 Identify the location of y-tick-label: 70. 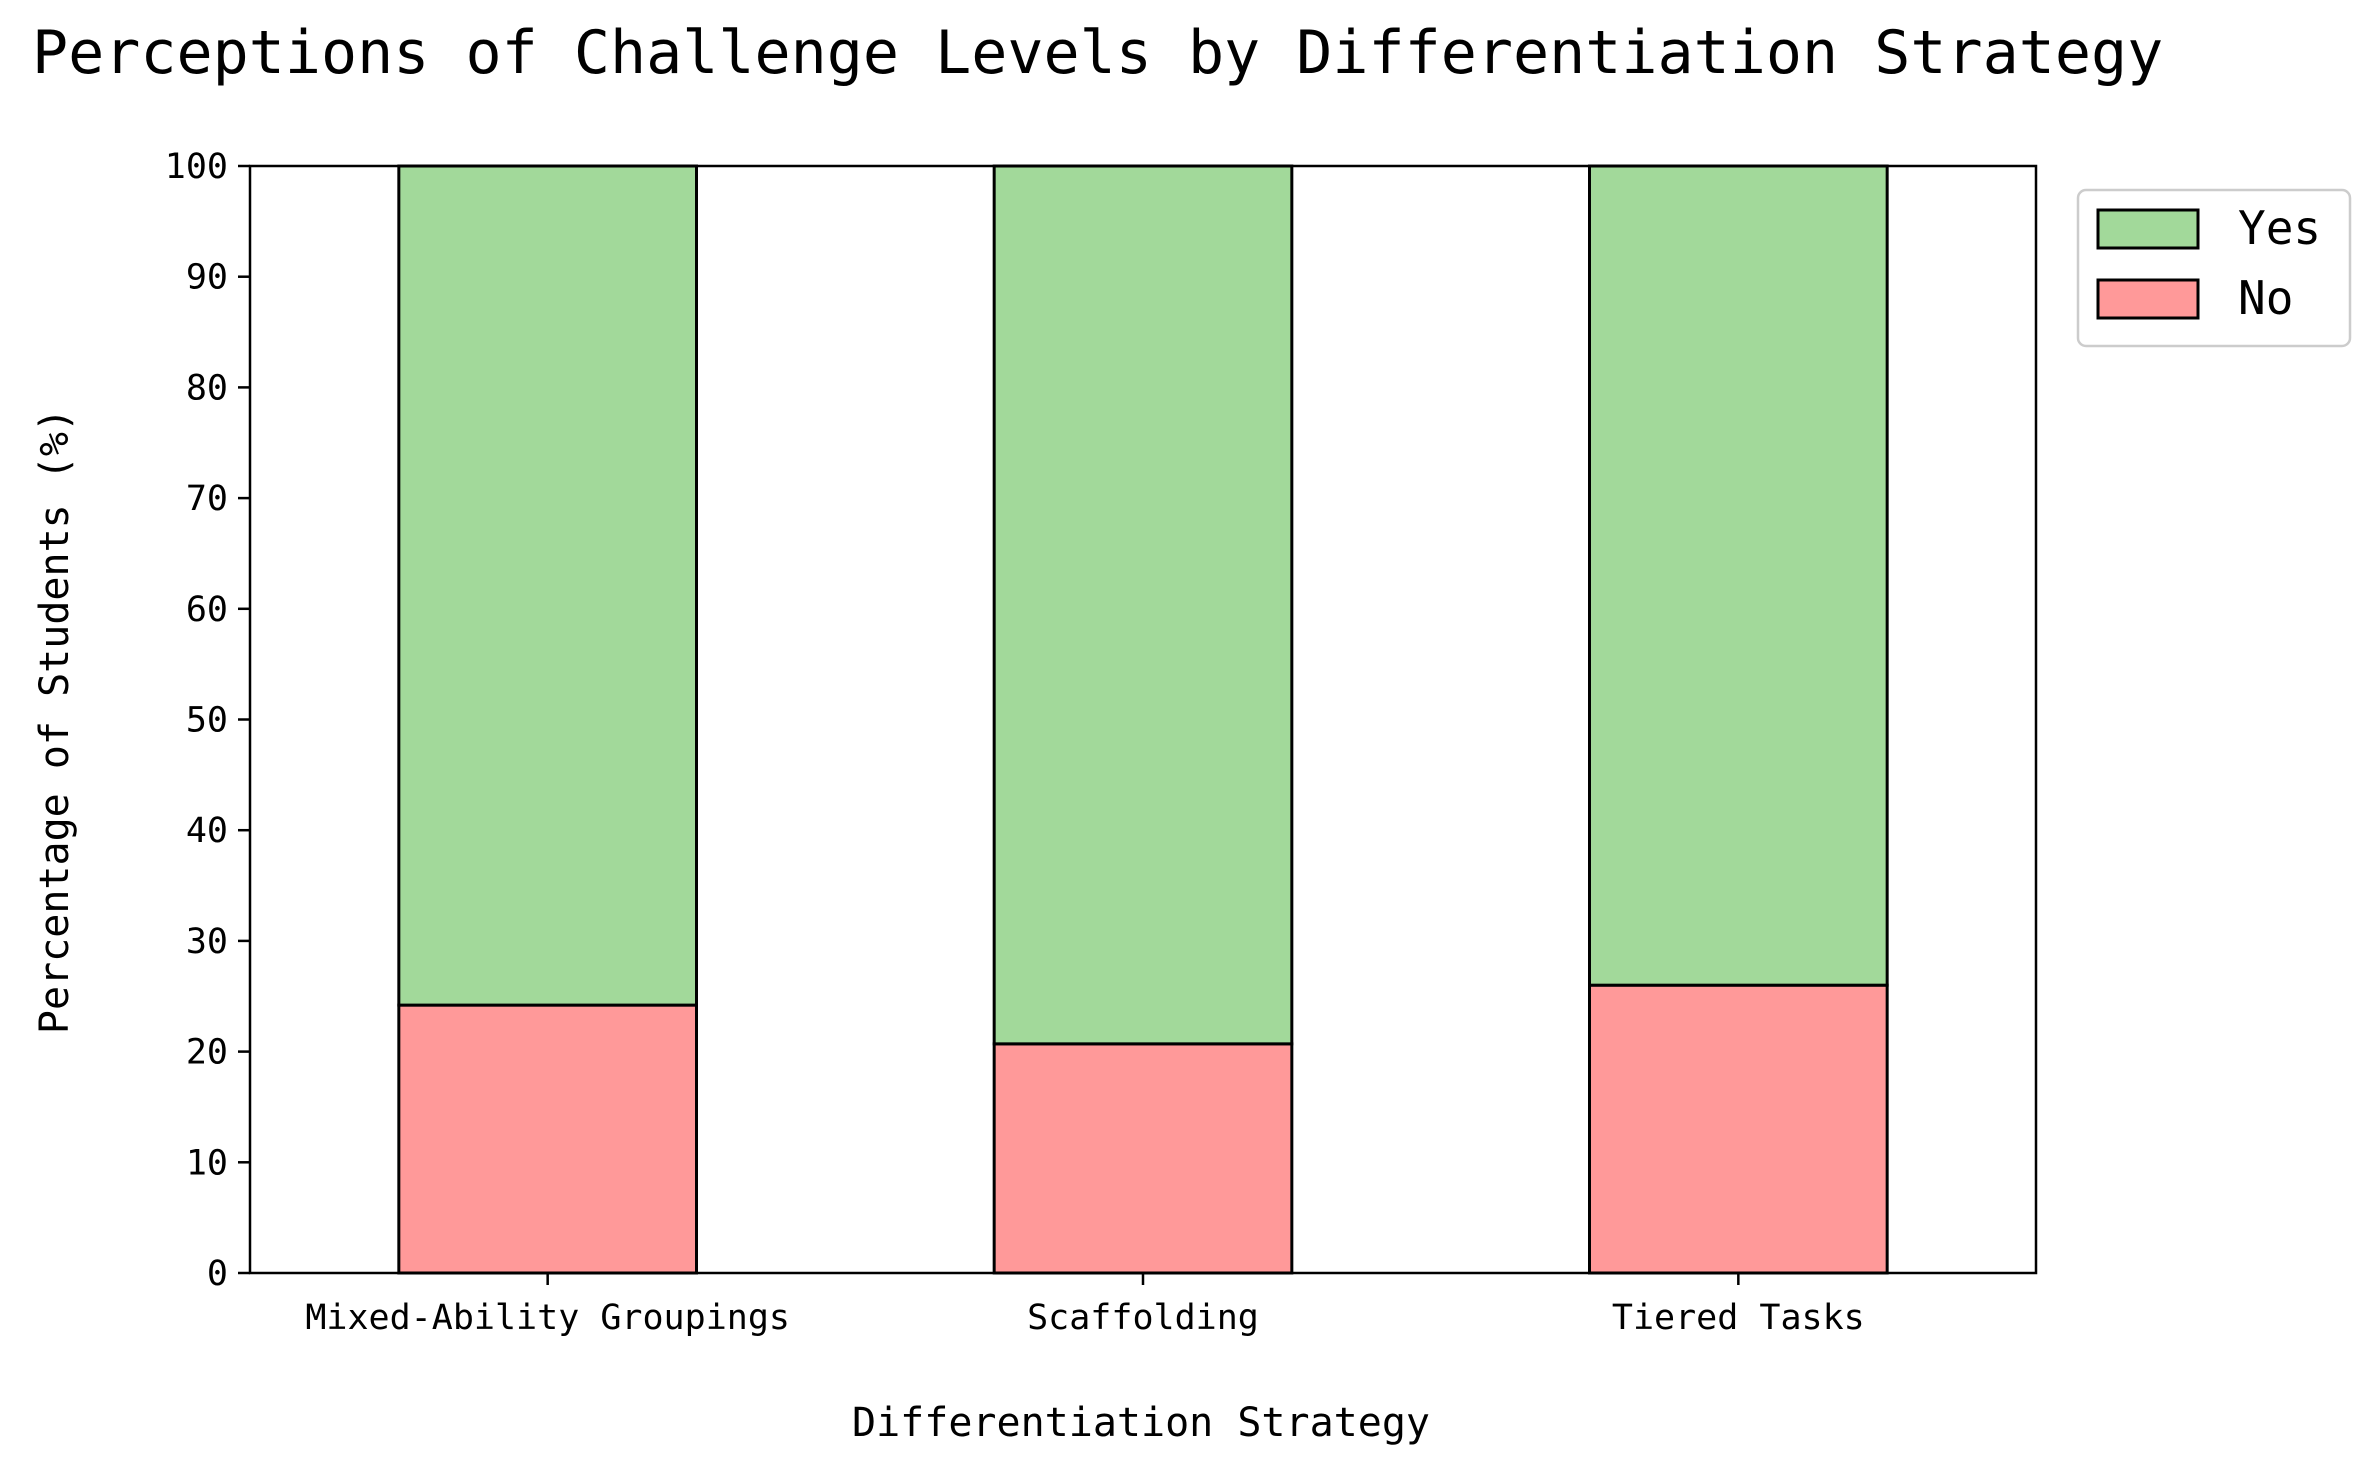
(207, 499).